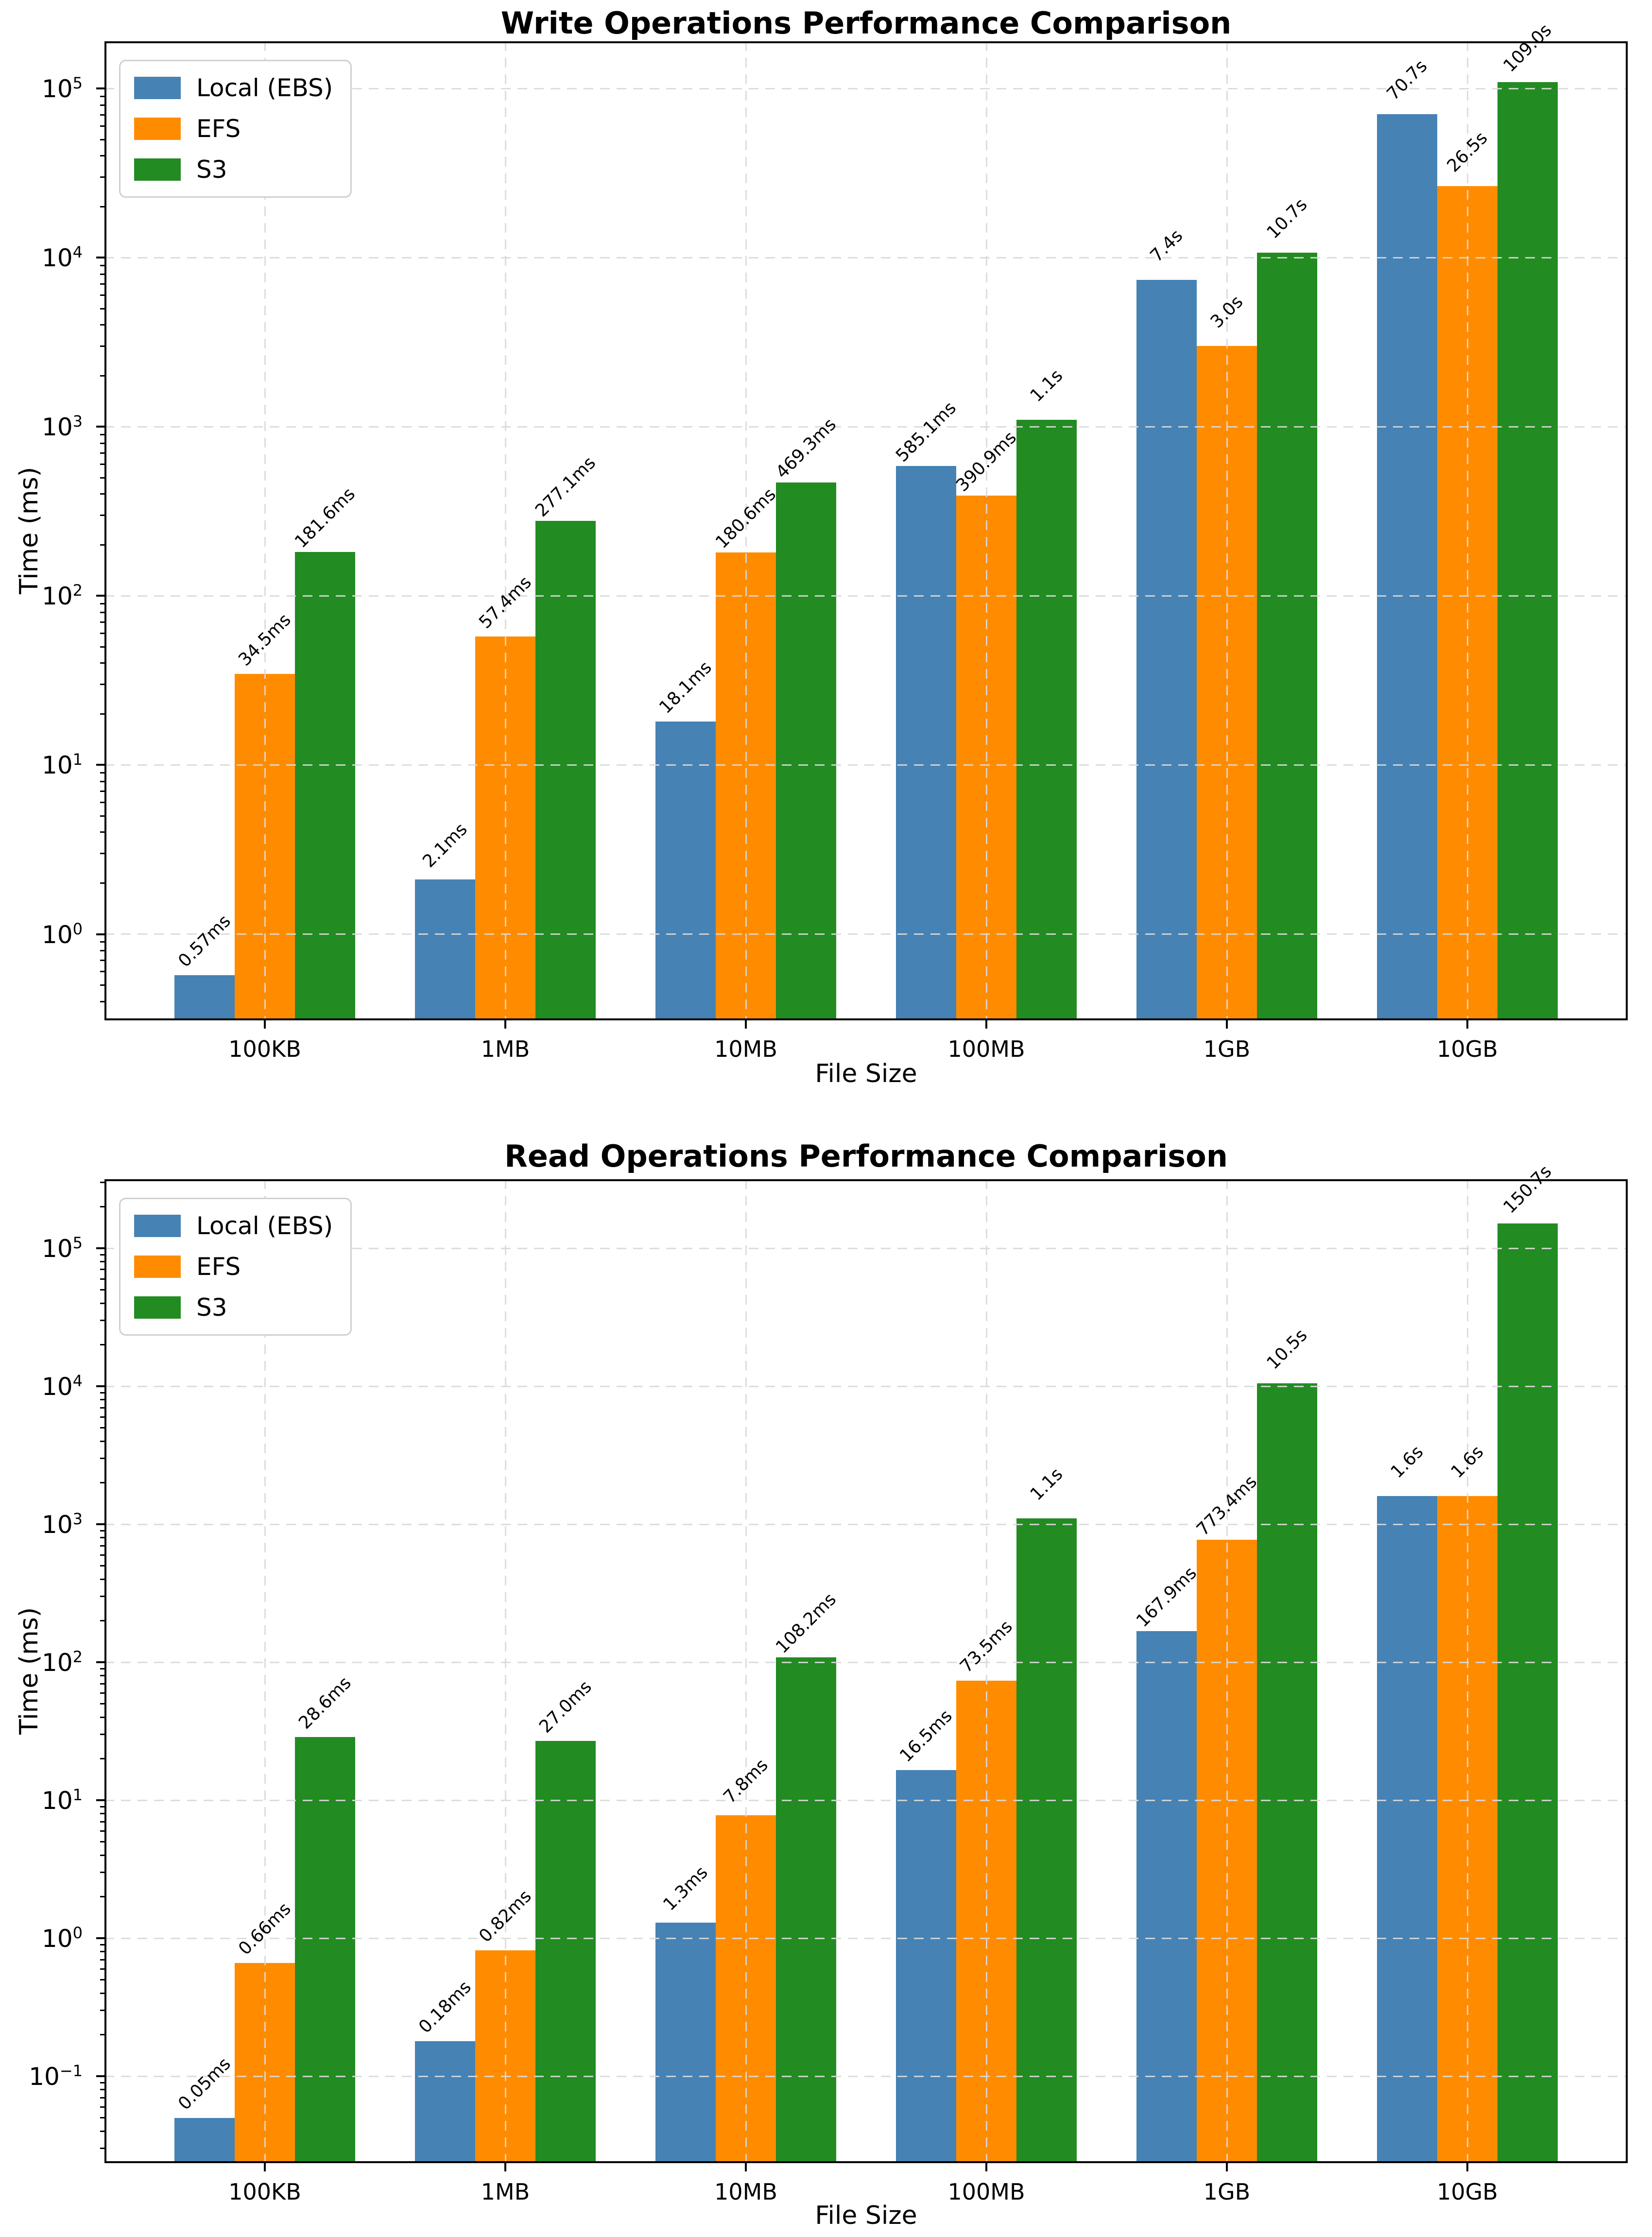 The image size is (1652, 2237). What do you see at coordinates (866, 1156) in the screenshot?
I see `chart-title: Read Operations Performance Comparison` at bounding box center [866, 1156].